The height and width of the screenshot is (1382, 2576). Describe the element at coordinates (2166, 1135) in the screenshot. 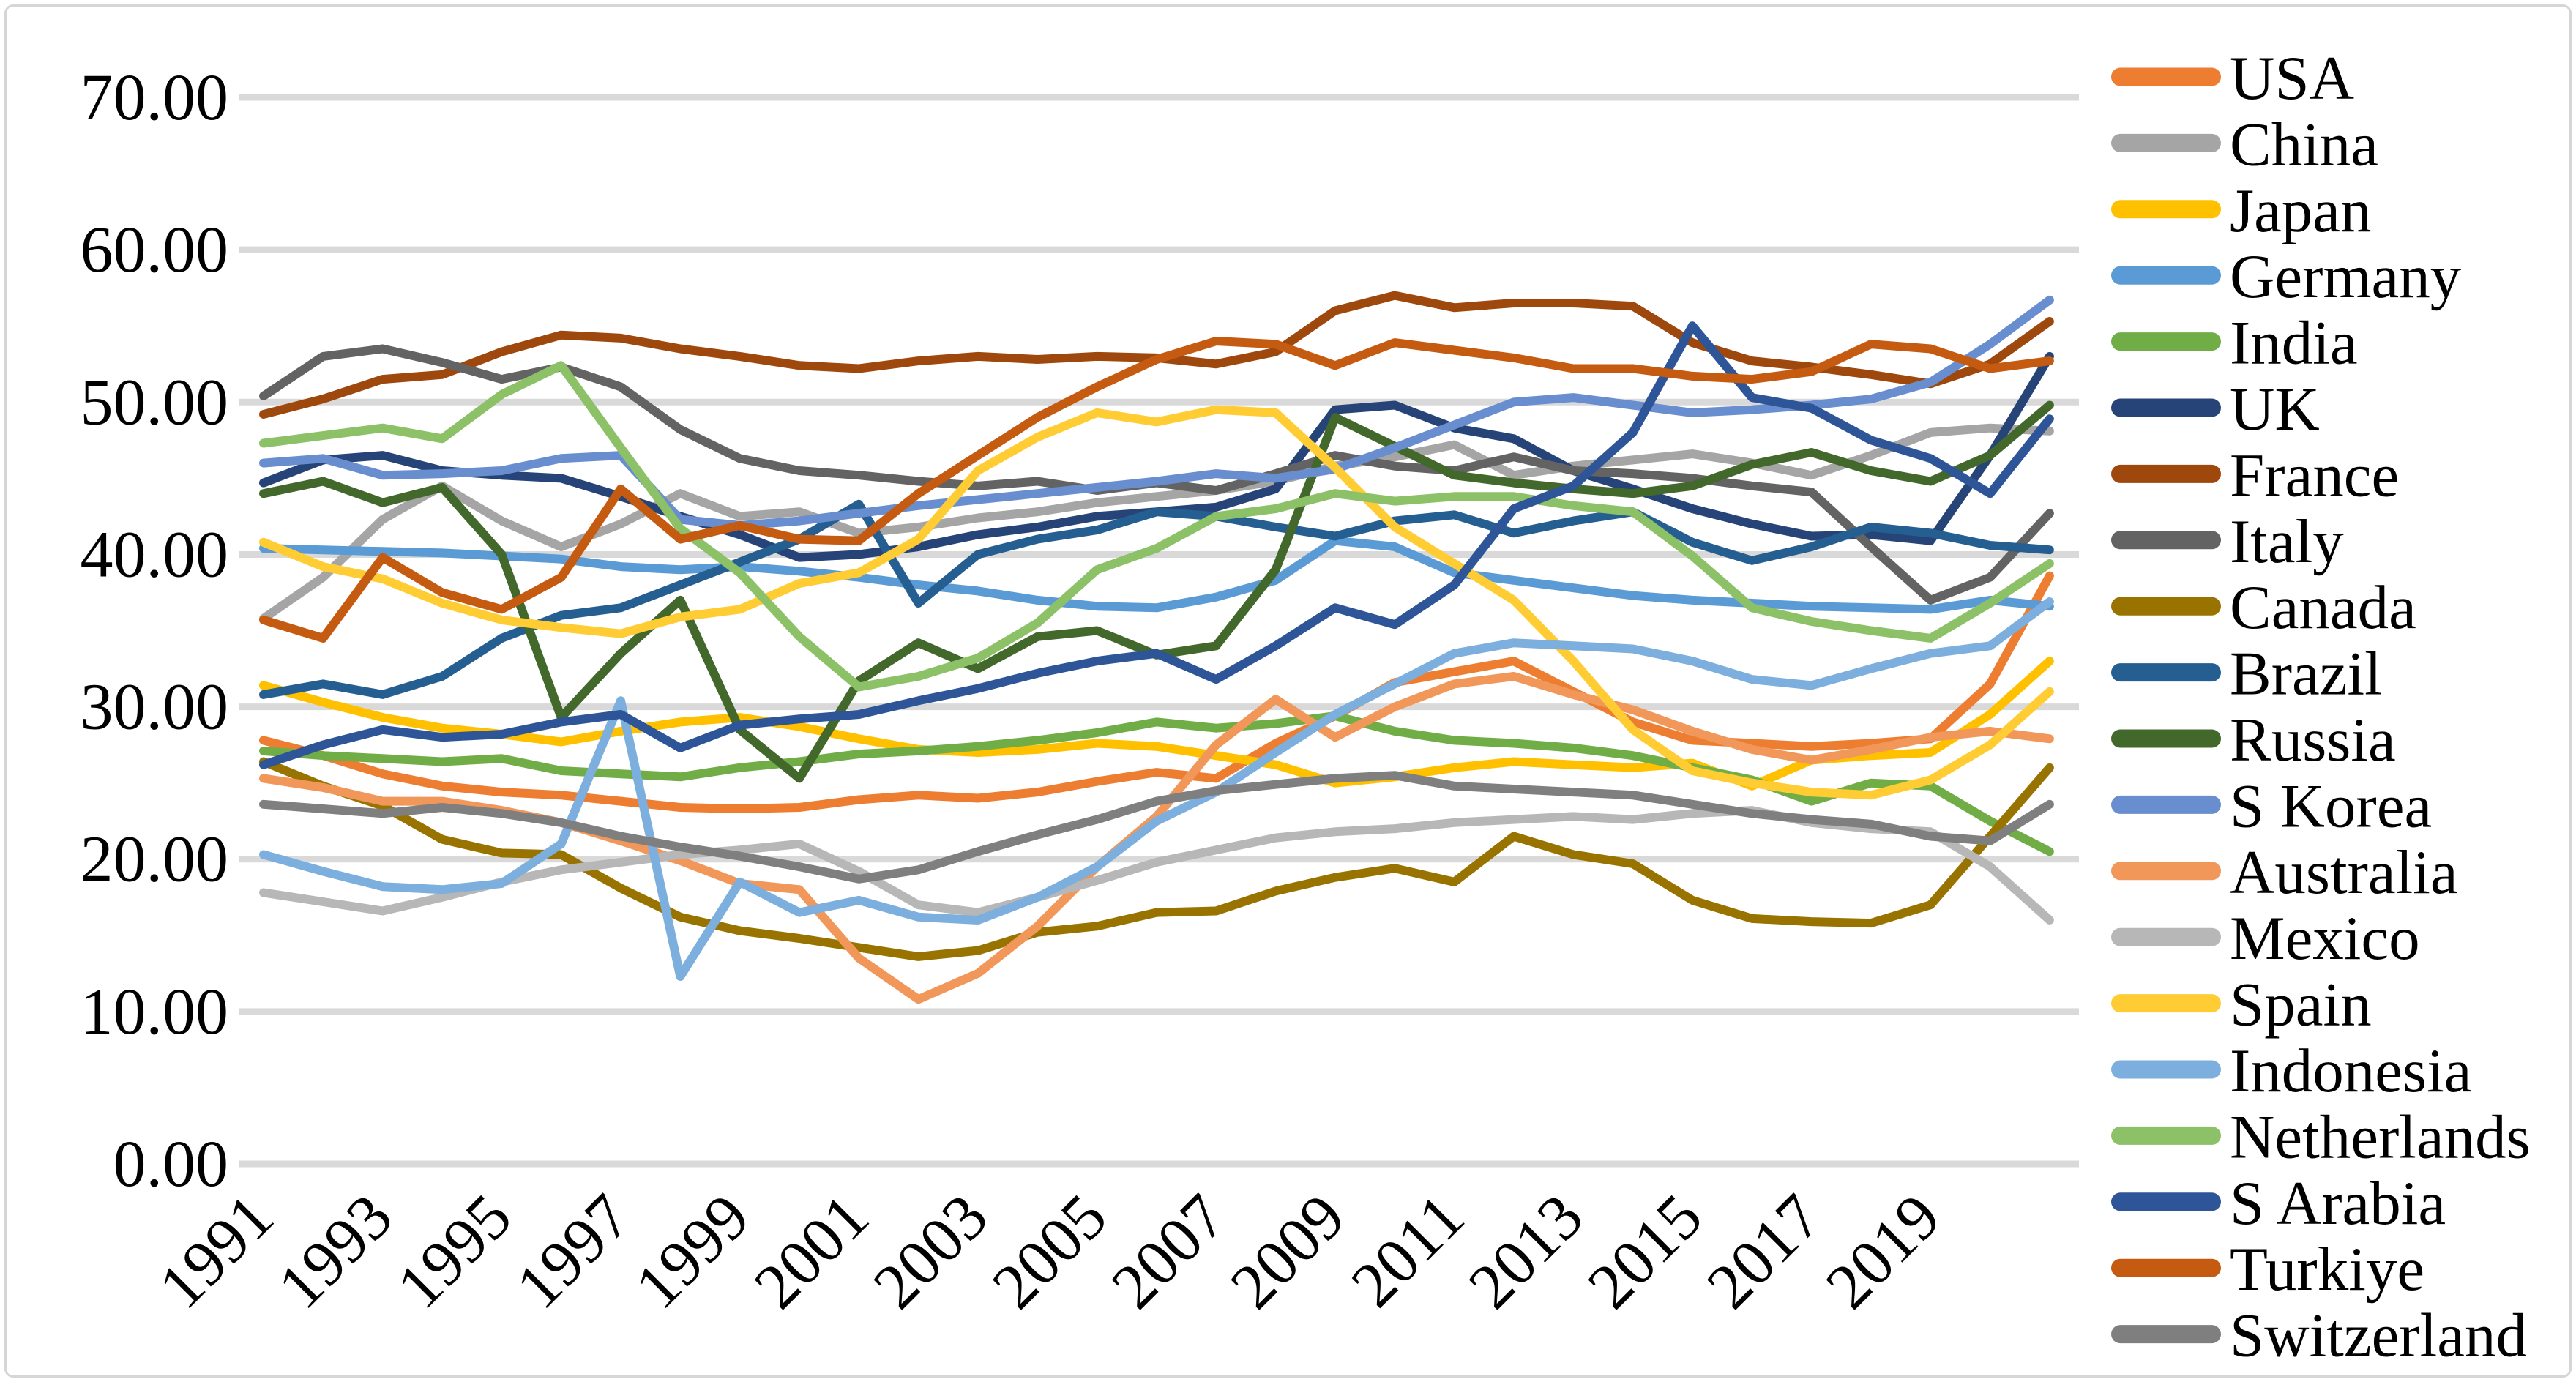

I see `legend-swatch-netherlands` at that location.